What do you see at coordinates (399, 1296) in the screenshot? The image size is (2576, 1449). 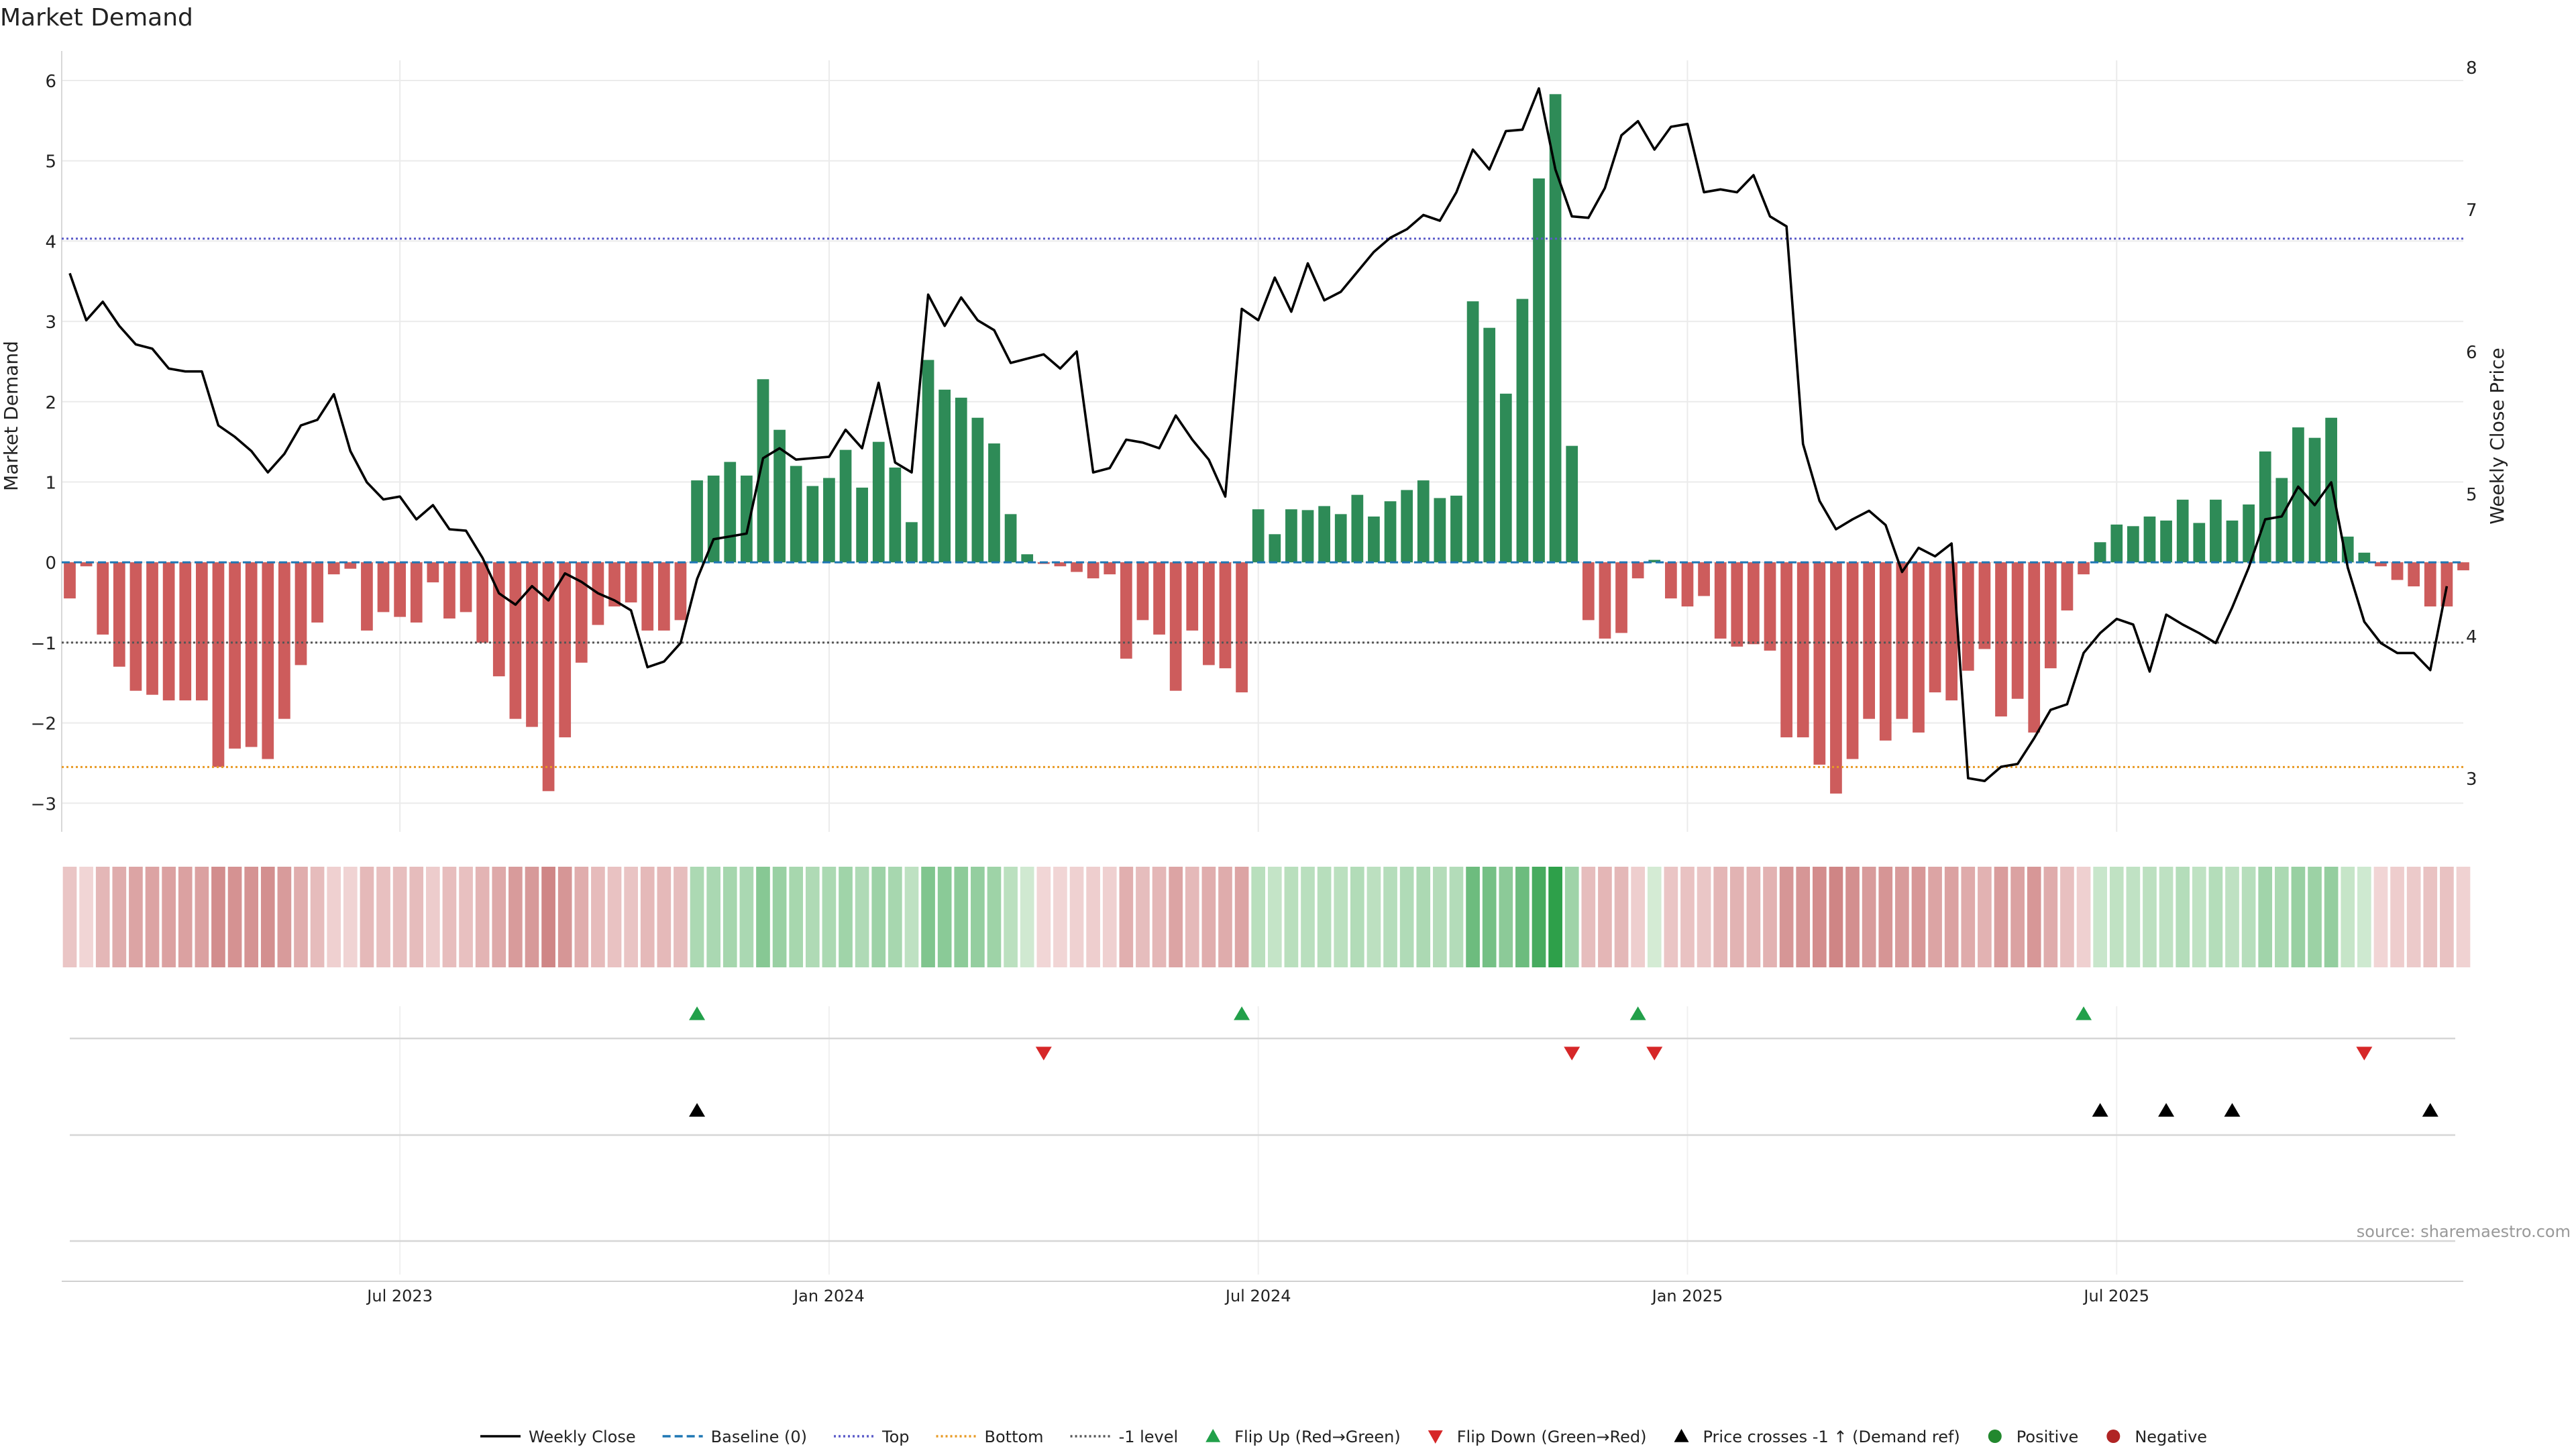 I see `x-tick-label: Jul 2023` at bounding box center [399, 1296].